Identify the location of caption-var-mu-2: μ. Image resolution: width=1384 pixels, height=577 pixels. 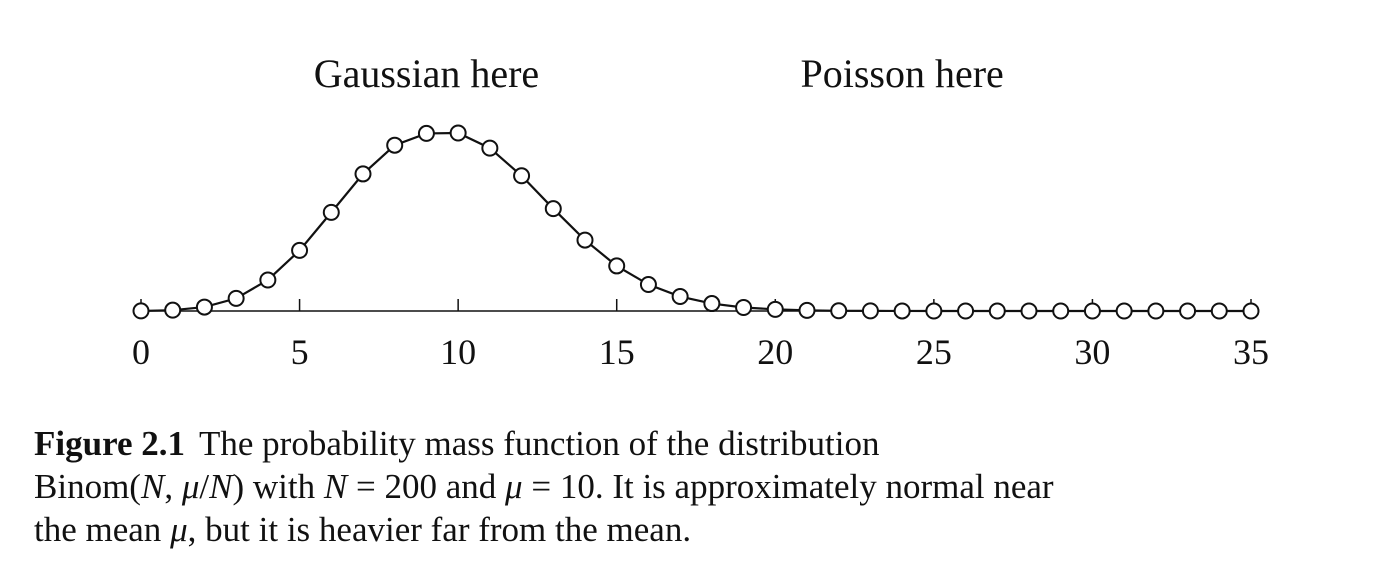
(514, 486).